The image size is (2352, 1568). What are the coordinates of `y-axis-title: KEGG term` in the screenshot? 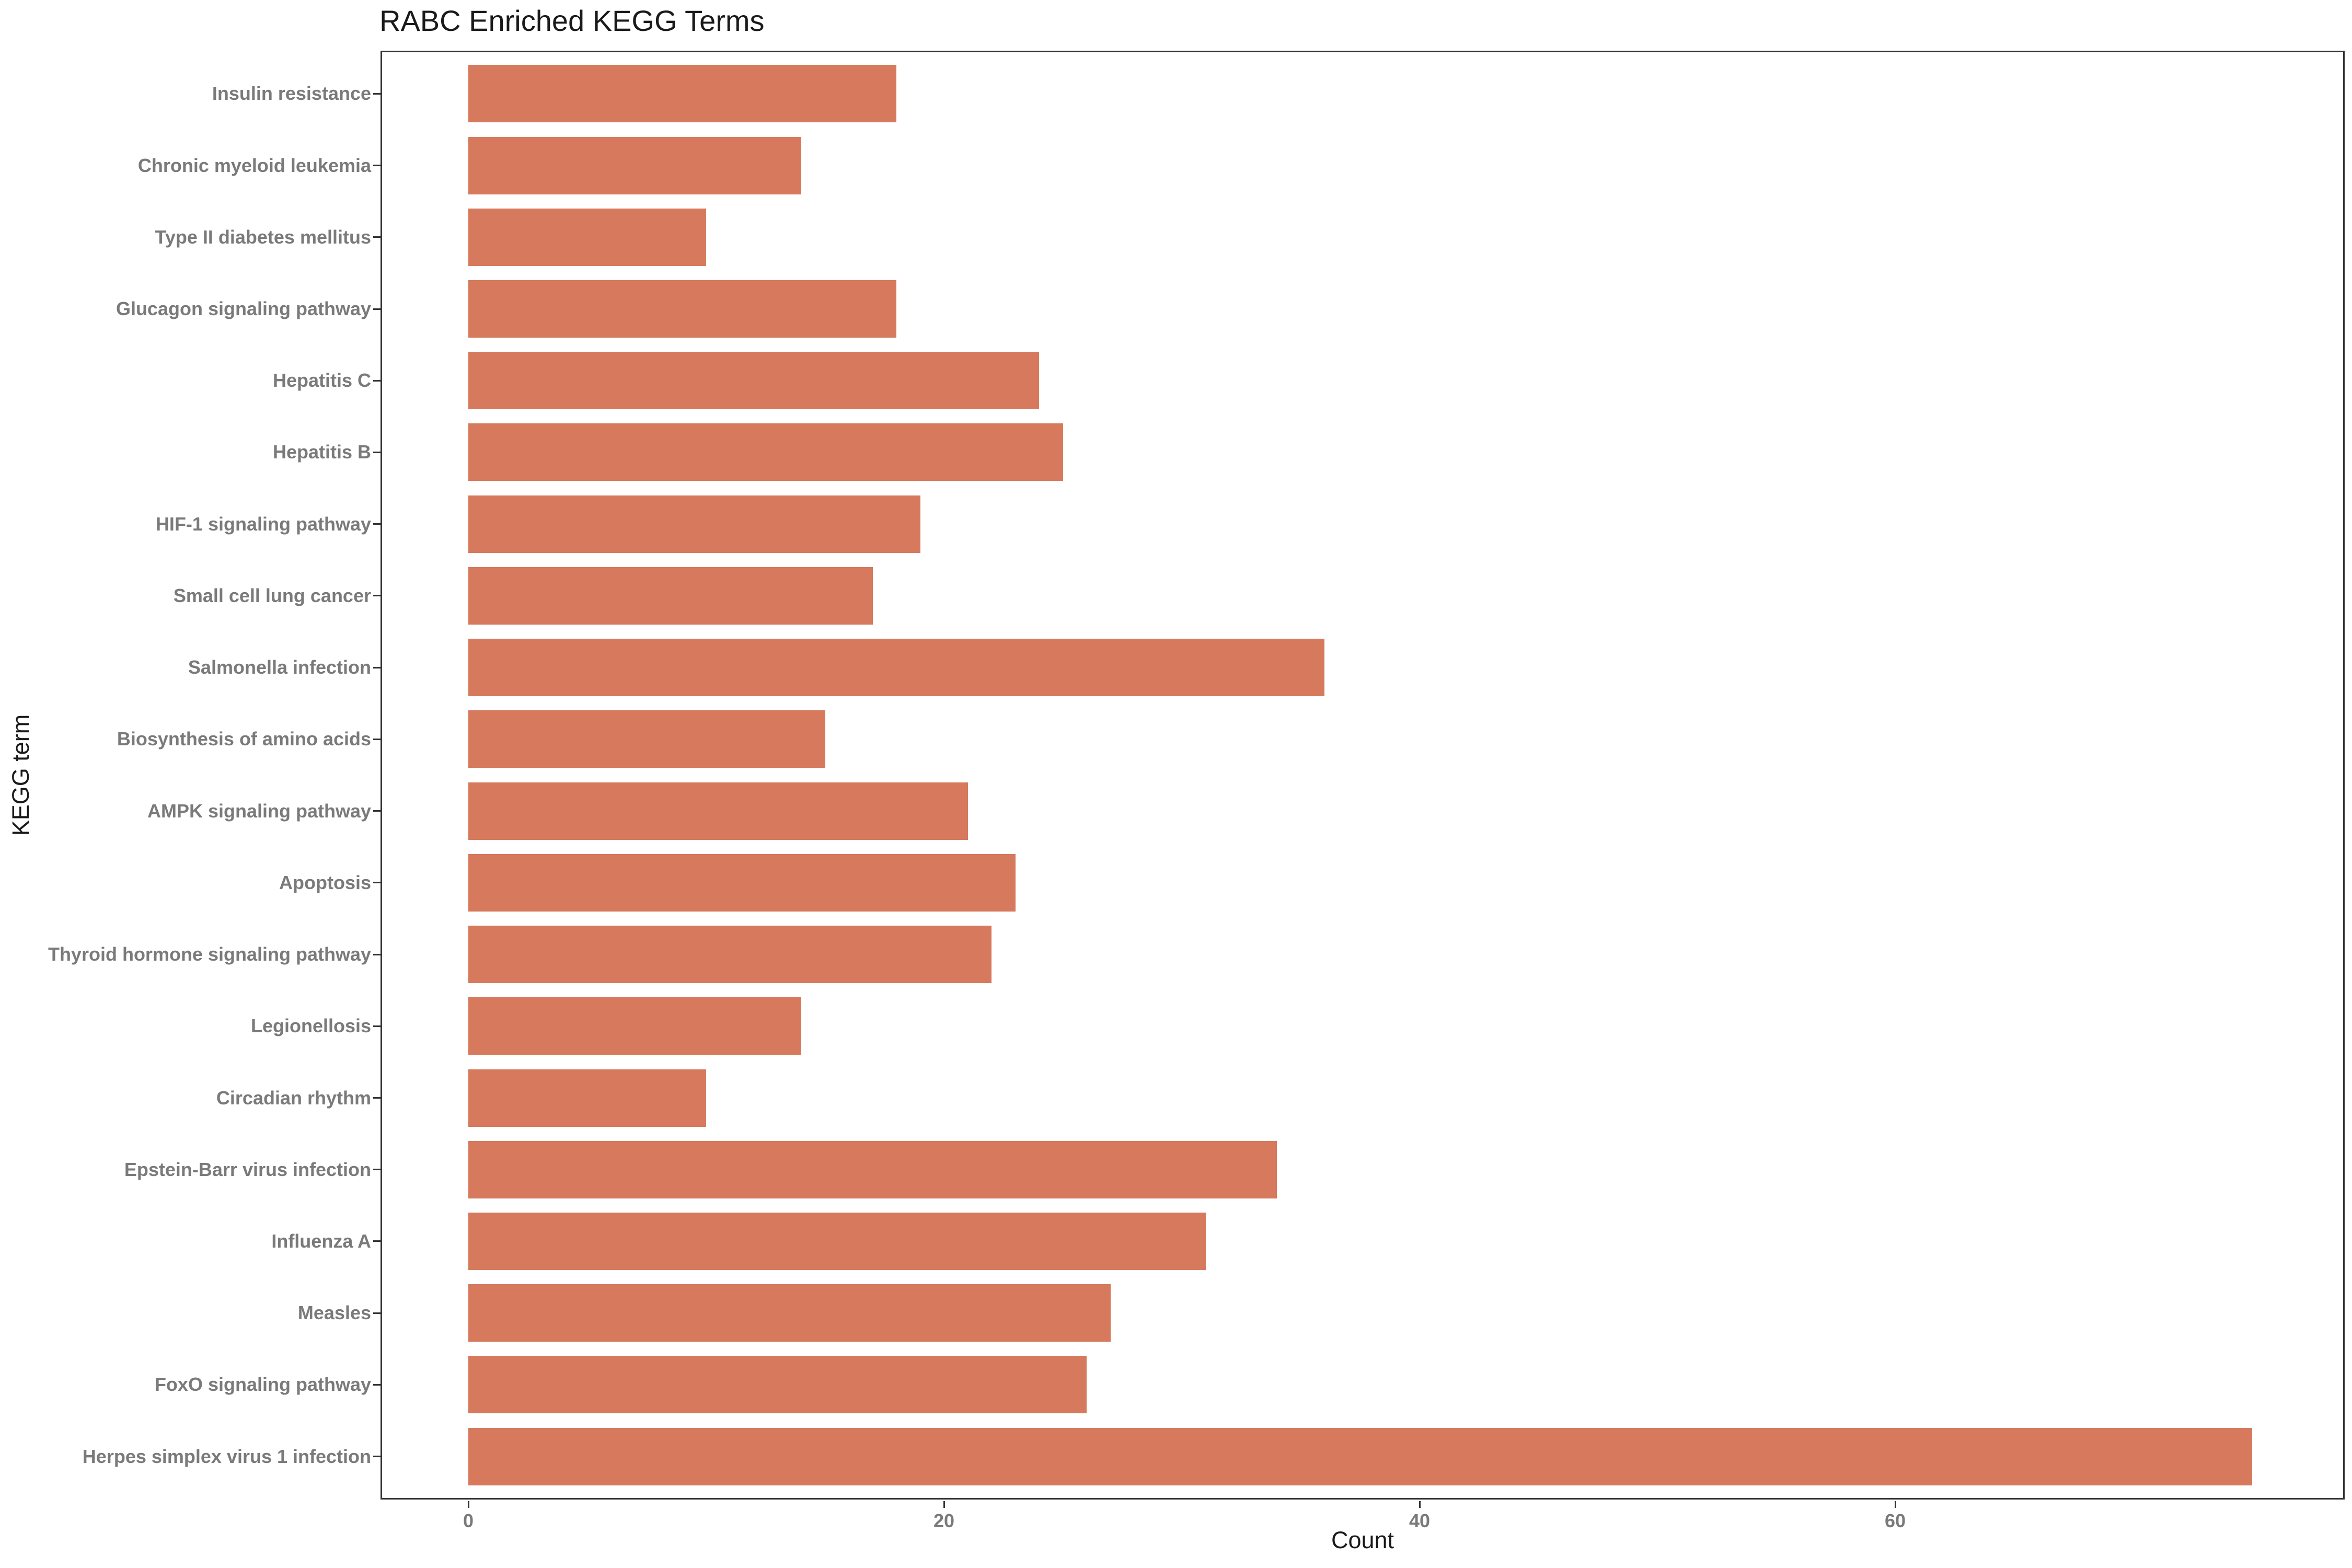 It's located at (20, 775).